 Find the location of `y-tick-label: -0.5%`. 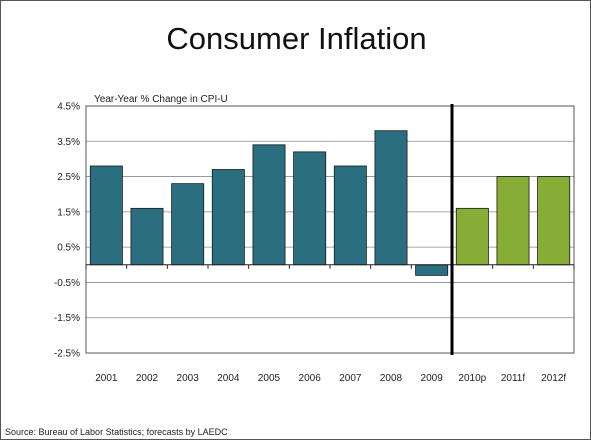

y-tick-label: -0.5% is located at coordinates (67, 283).